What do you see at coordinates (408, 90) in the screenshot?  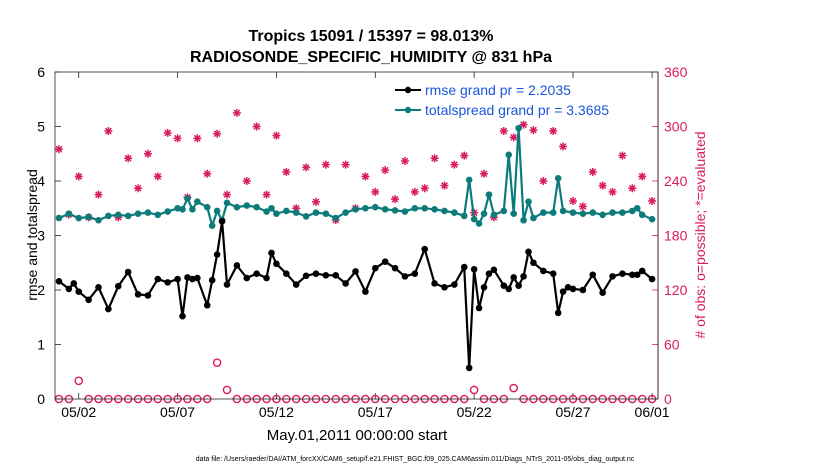 I see `legend-rmse-marker` at bounding box center [408, 90].